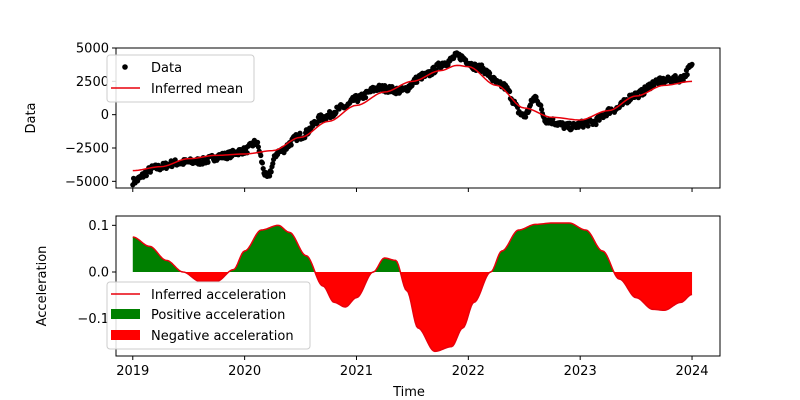  Describe the element at coordinates (92, 49) in the screenshot. I see `top-y-tick-label: 5000` at that location.